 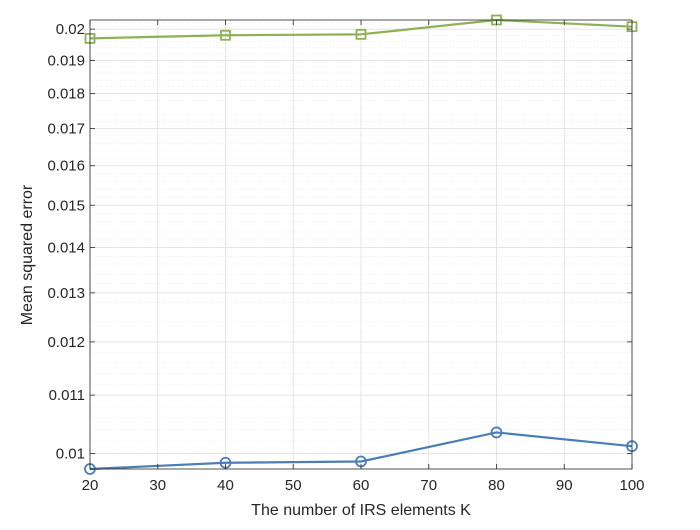 What do you see at coordinates (66, 247) in the screenshot?
I see `y-tick-label: 0.014` at bounding box center [66, 247].